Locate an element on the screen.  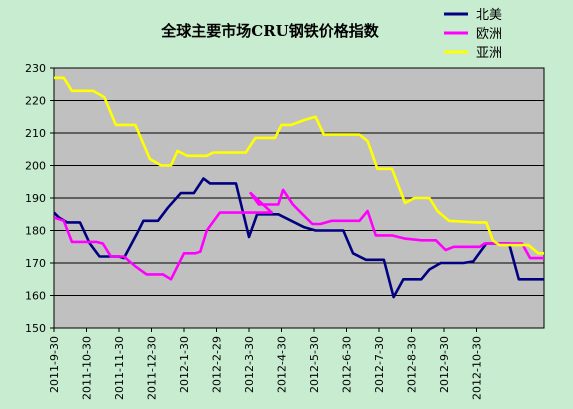
x-tick-label: 2012-5-30 is located at coordinates (314, 364).